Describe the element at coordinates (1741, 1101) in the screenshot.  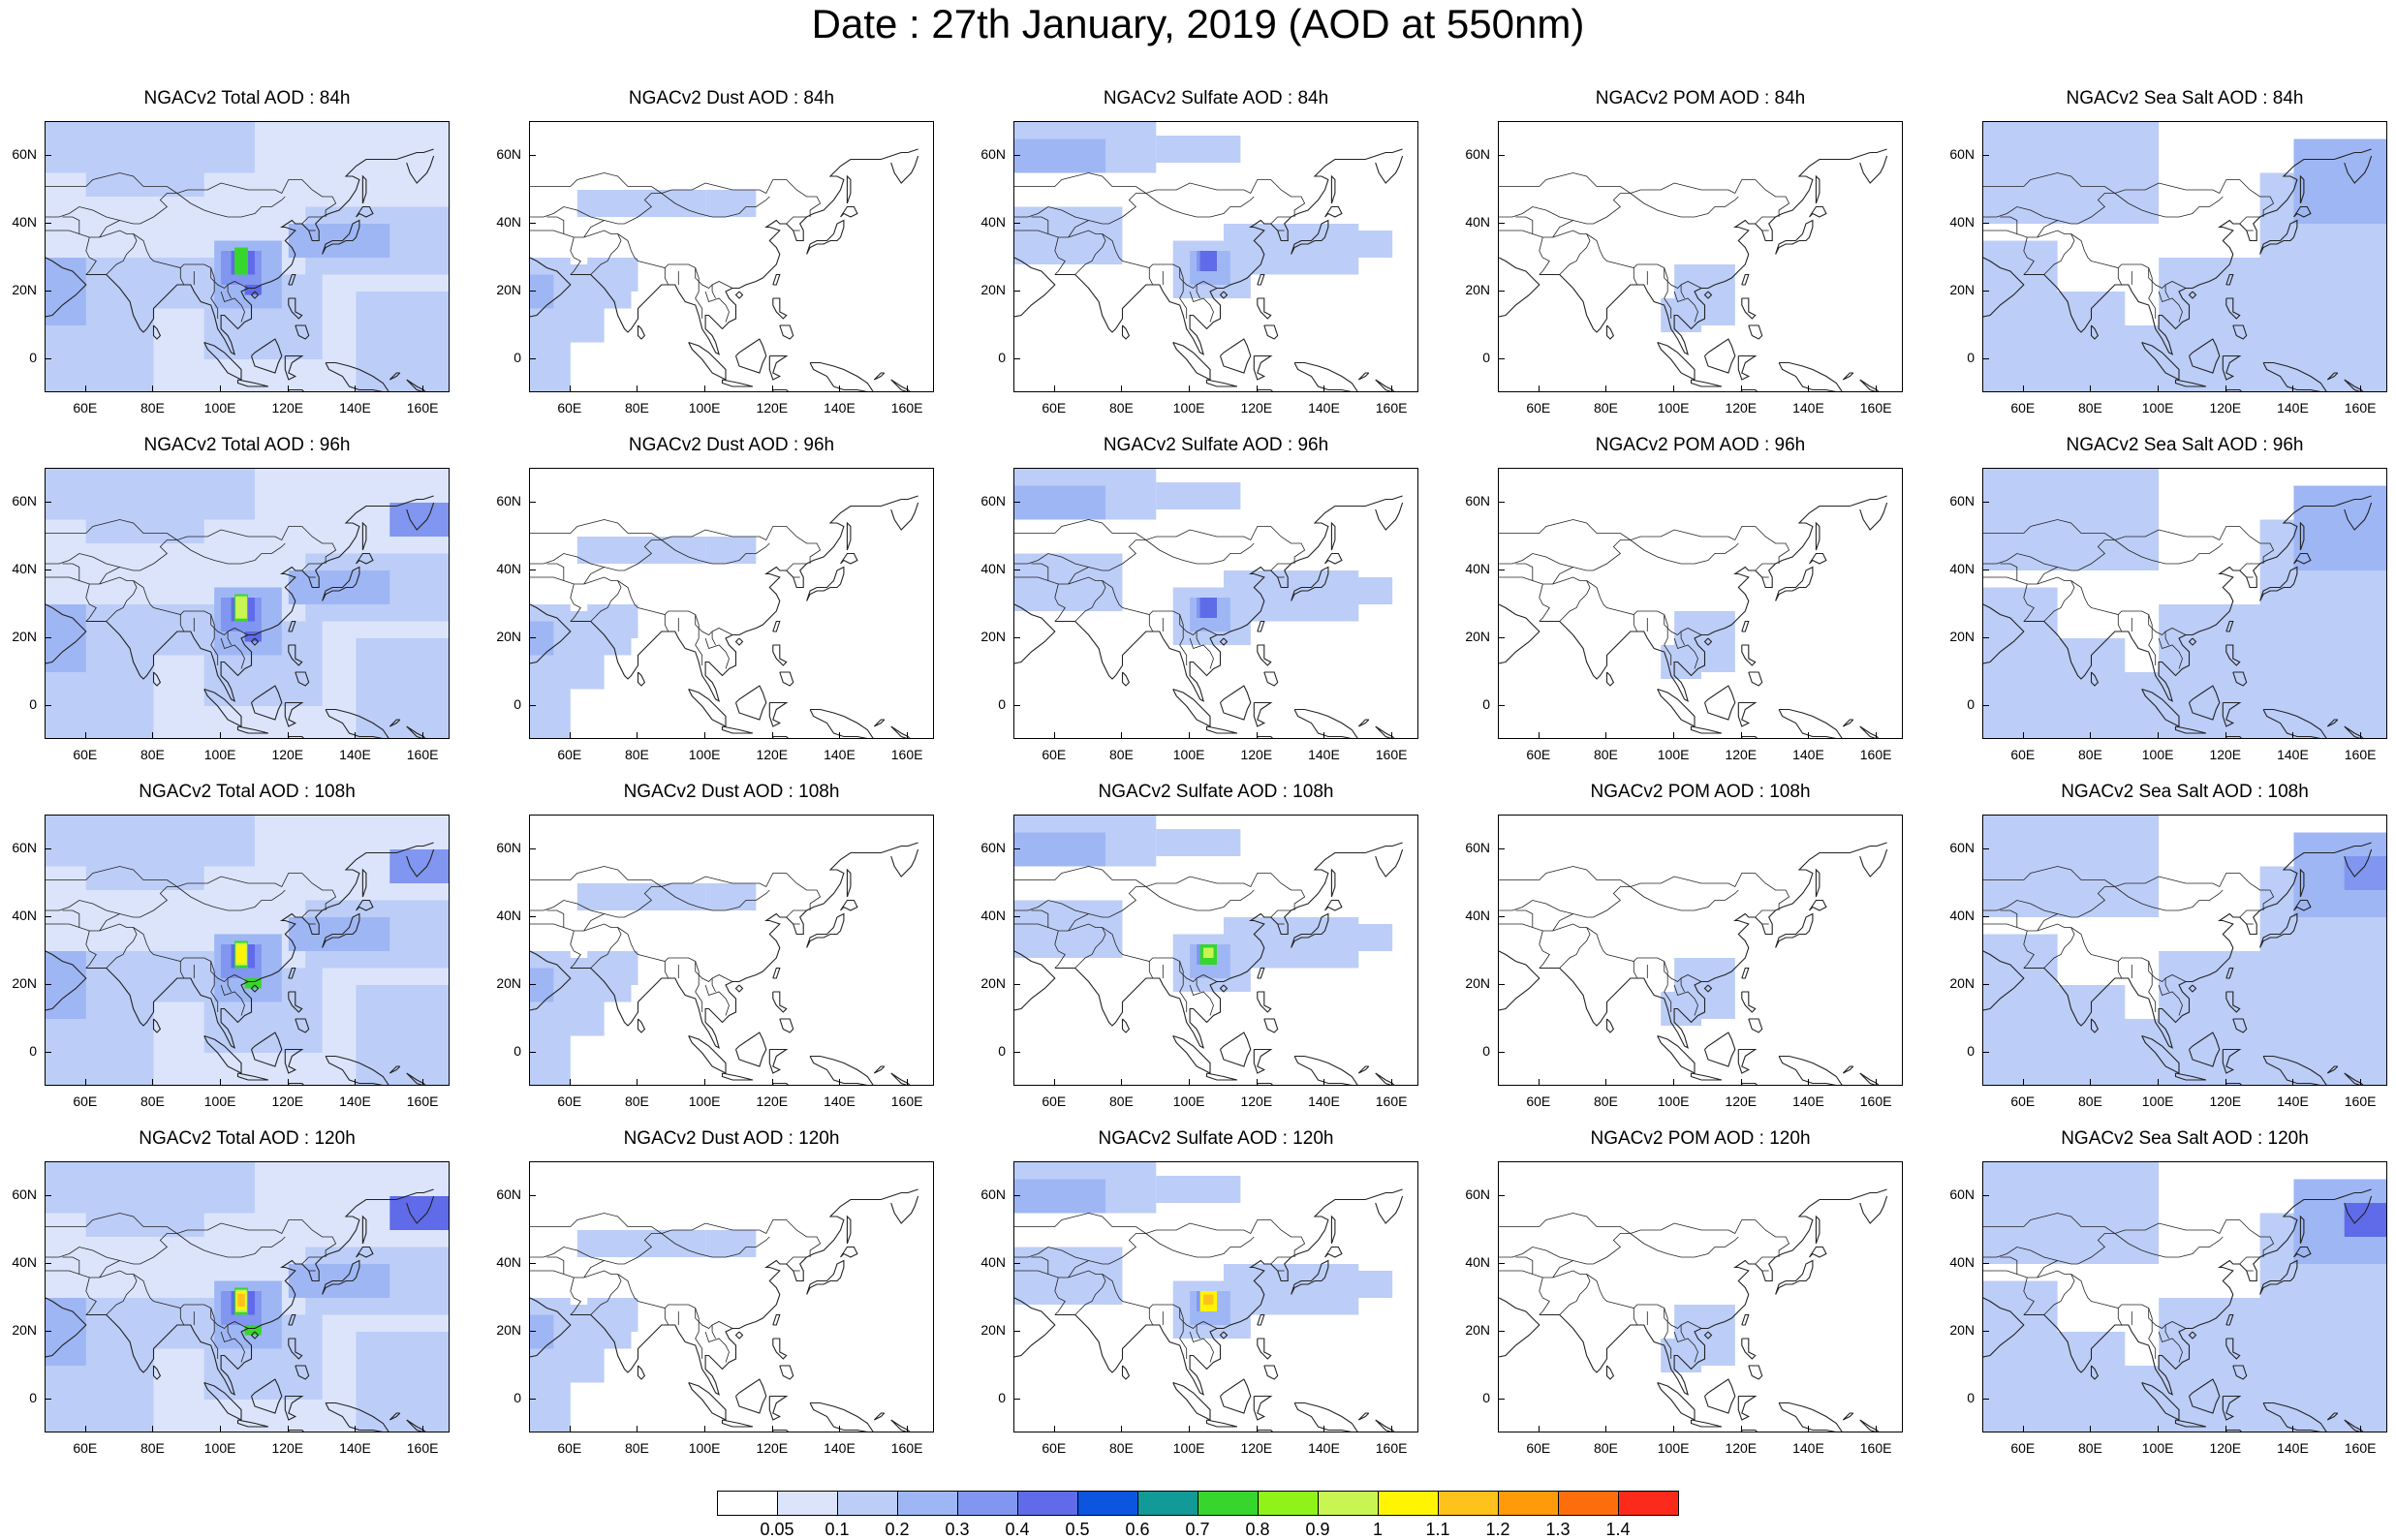
I see `lon-tick-label: 120E` at that location.